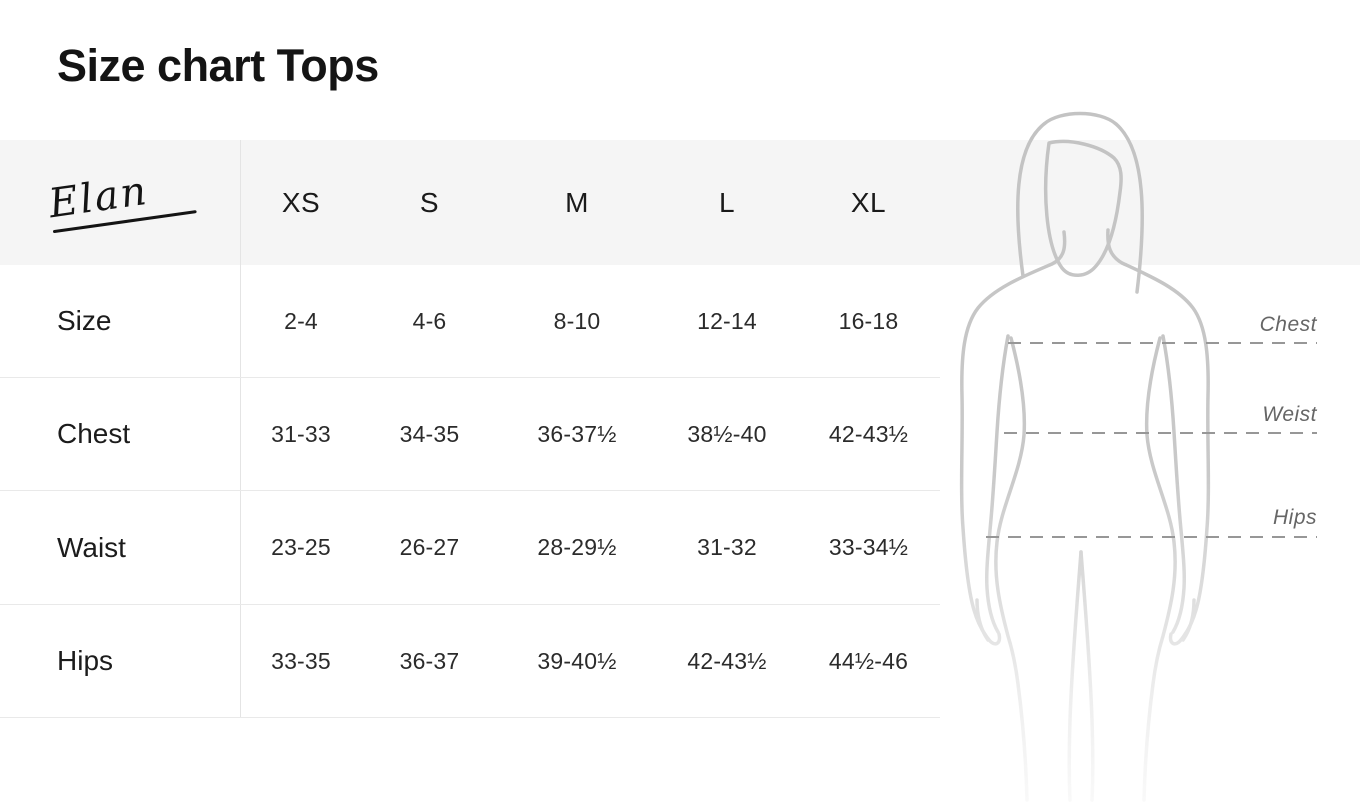 The width and height of the screenshot is (1360, 804). What do you see at coordinates (1075, 676) in the screenshot?
I see `left-inner-leg` at bounding box center [1075, 676].